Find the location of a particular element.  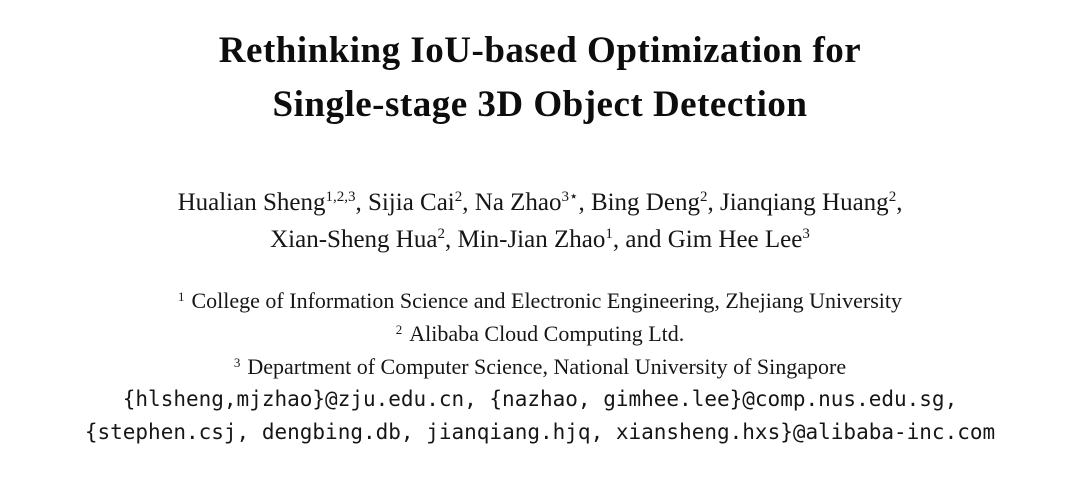

paper-title-line-1: Rethinking IoU-based Optimization for is located at coordinates (540, 50).